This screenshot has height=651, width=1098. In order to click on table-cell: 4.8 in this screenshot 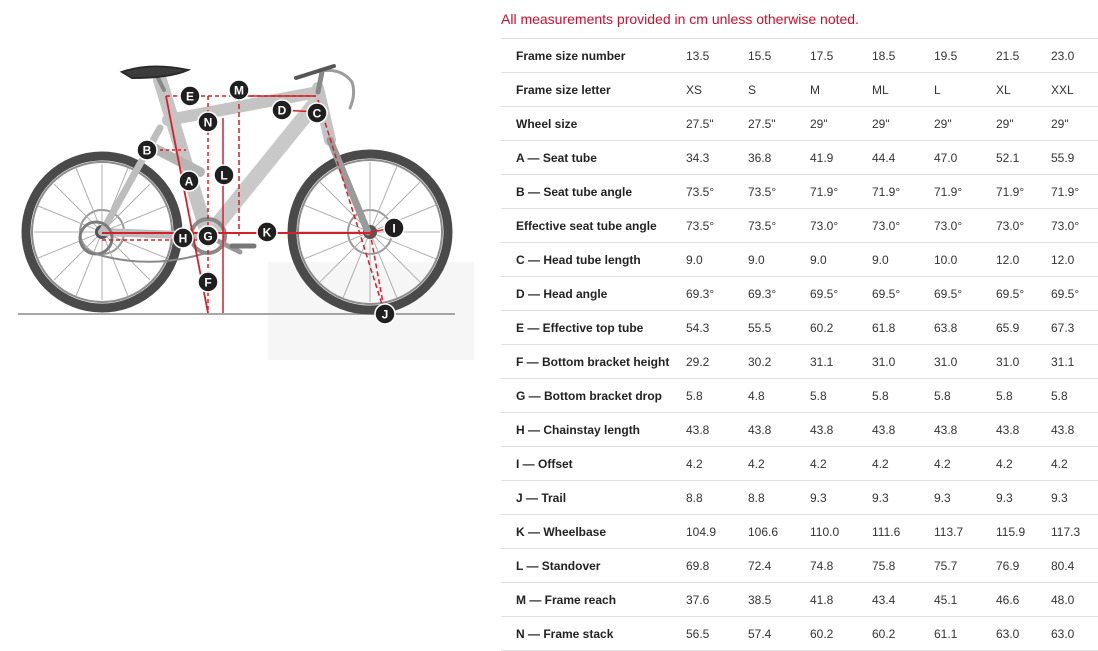, I will do `click(779, 395)`.